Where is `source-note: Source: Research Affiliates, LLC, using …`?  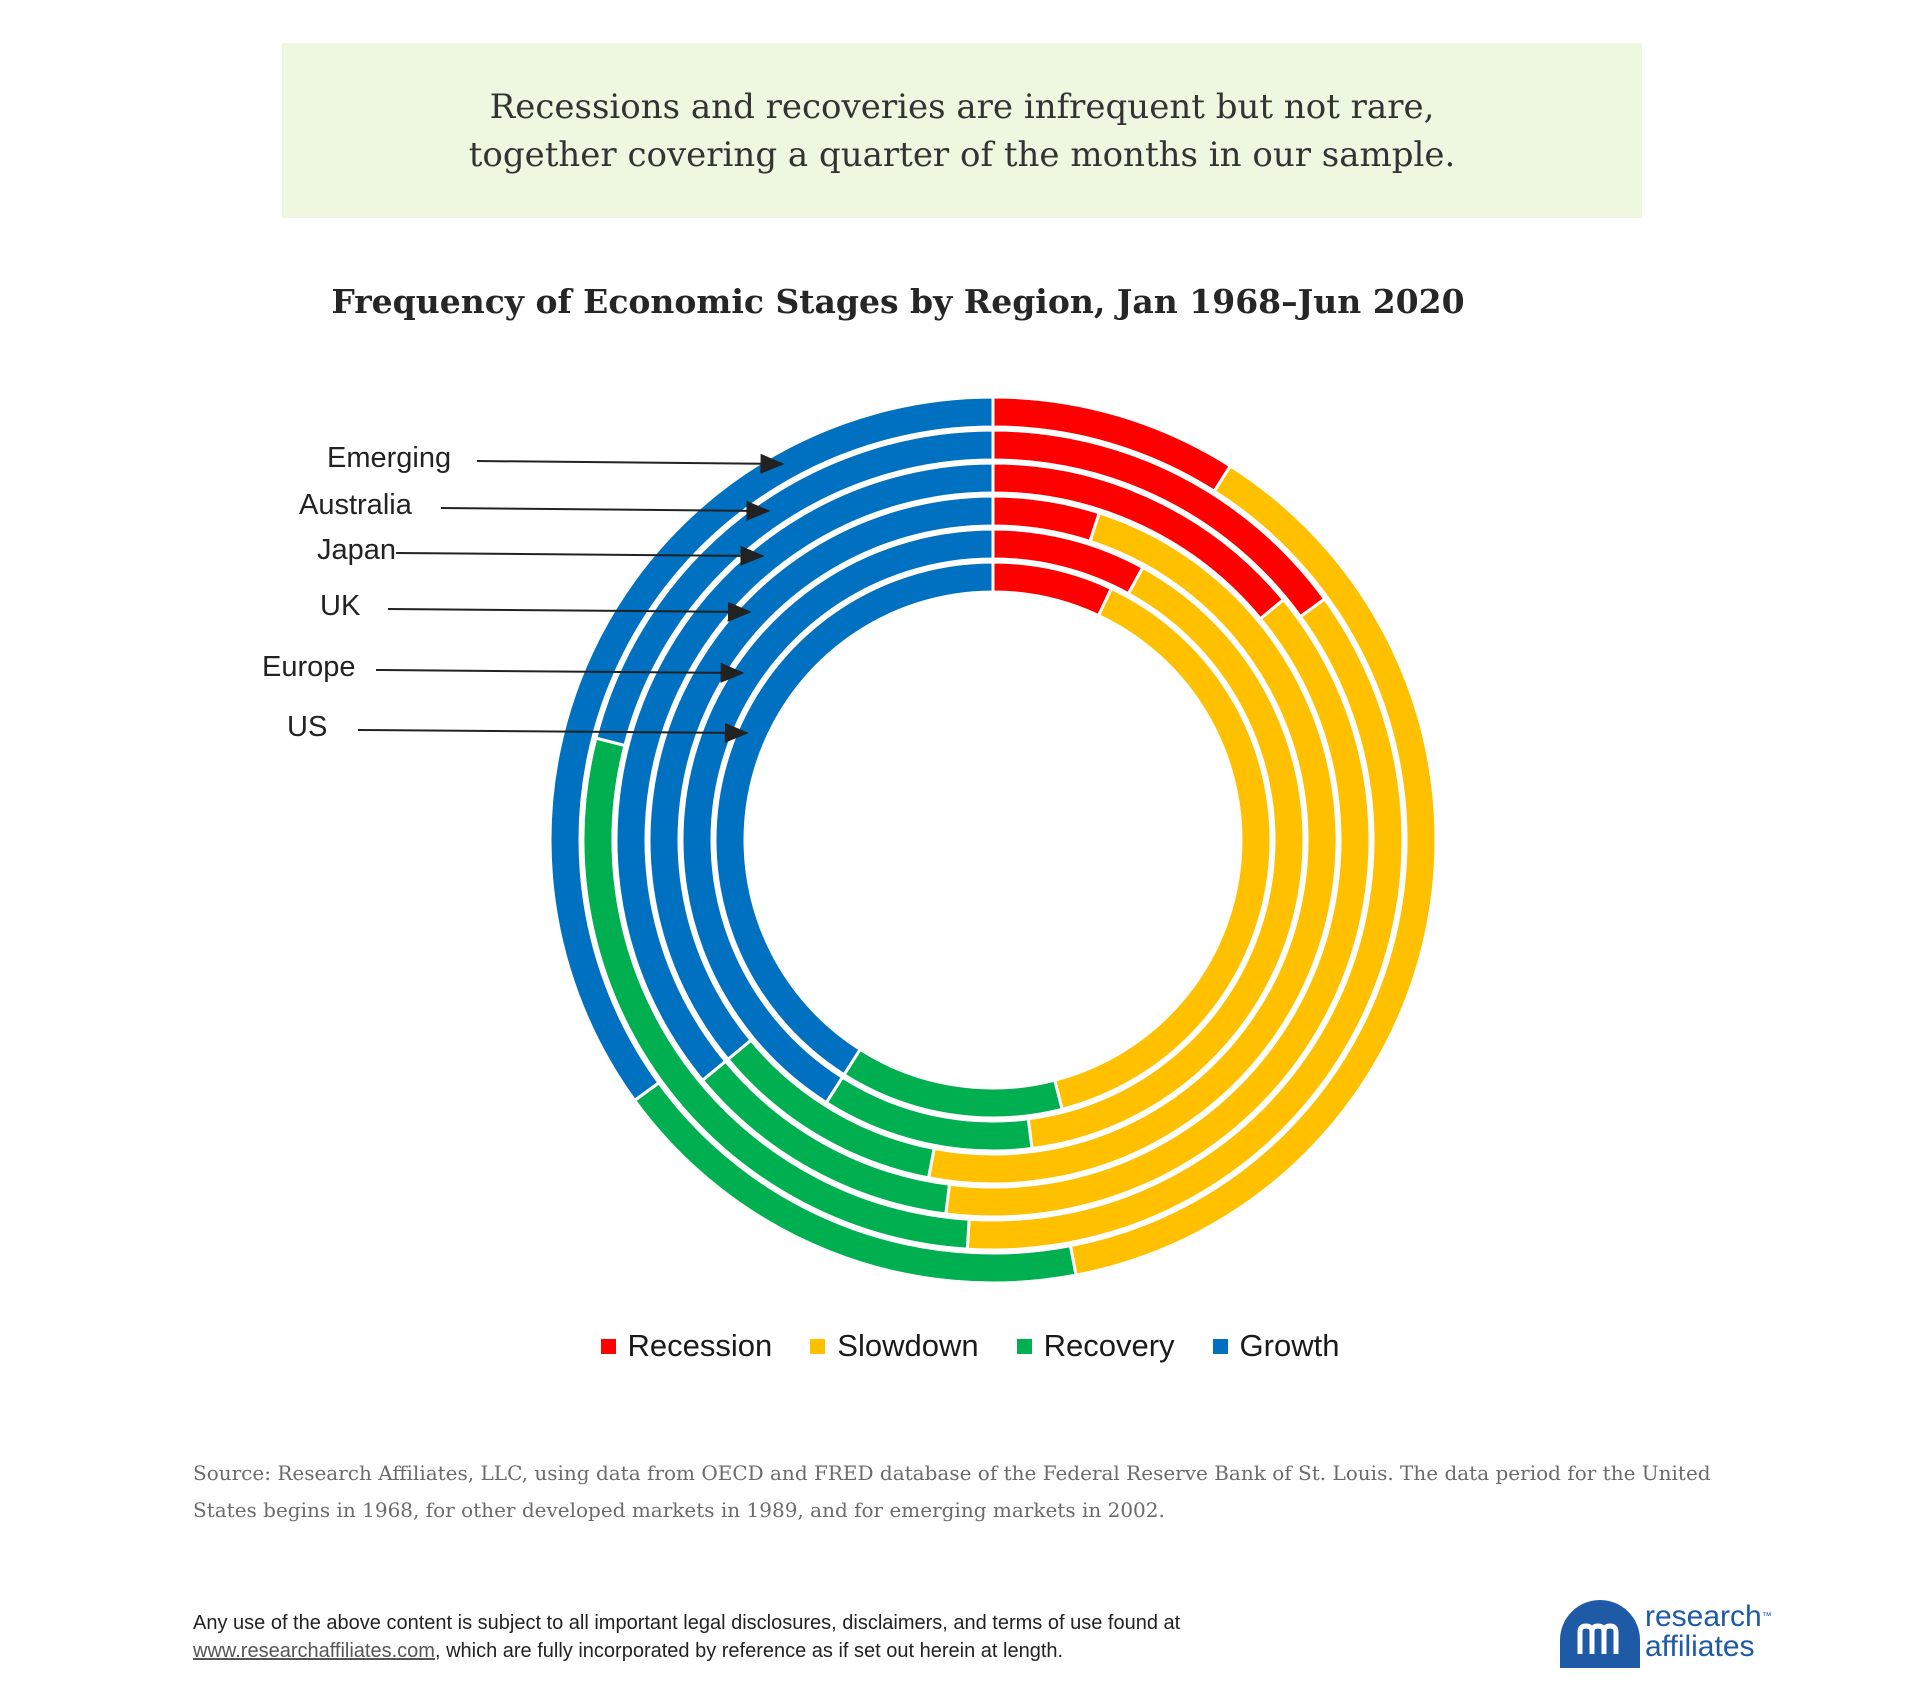 source-note: Source: Research Affiliates, LLC, using … is located at coordinates (952, 1491).